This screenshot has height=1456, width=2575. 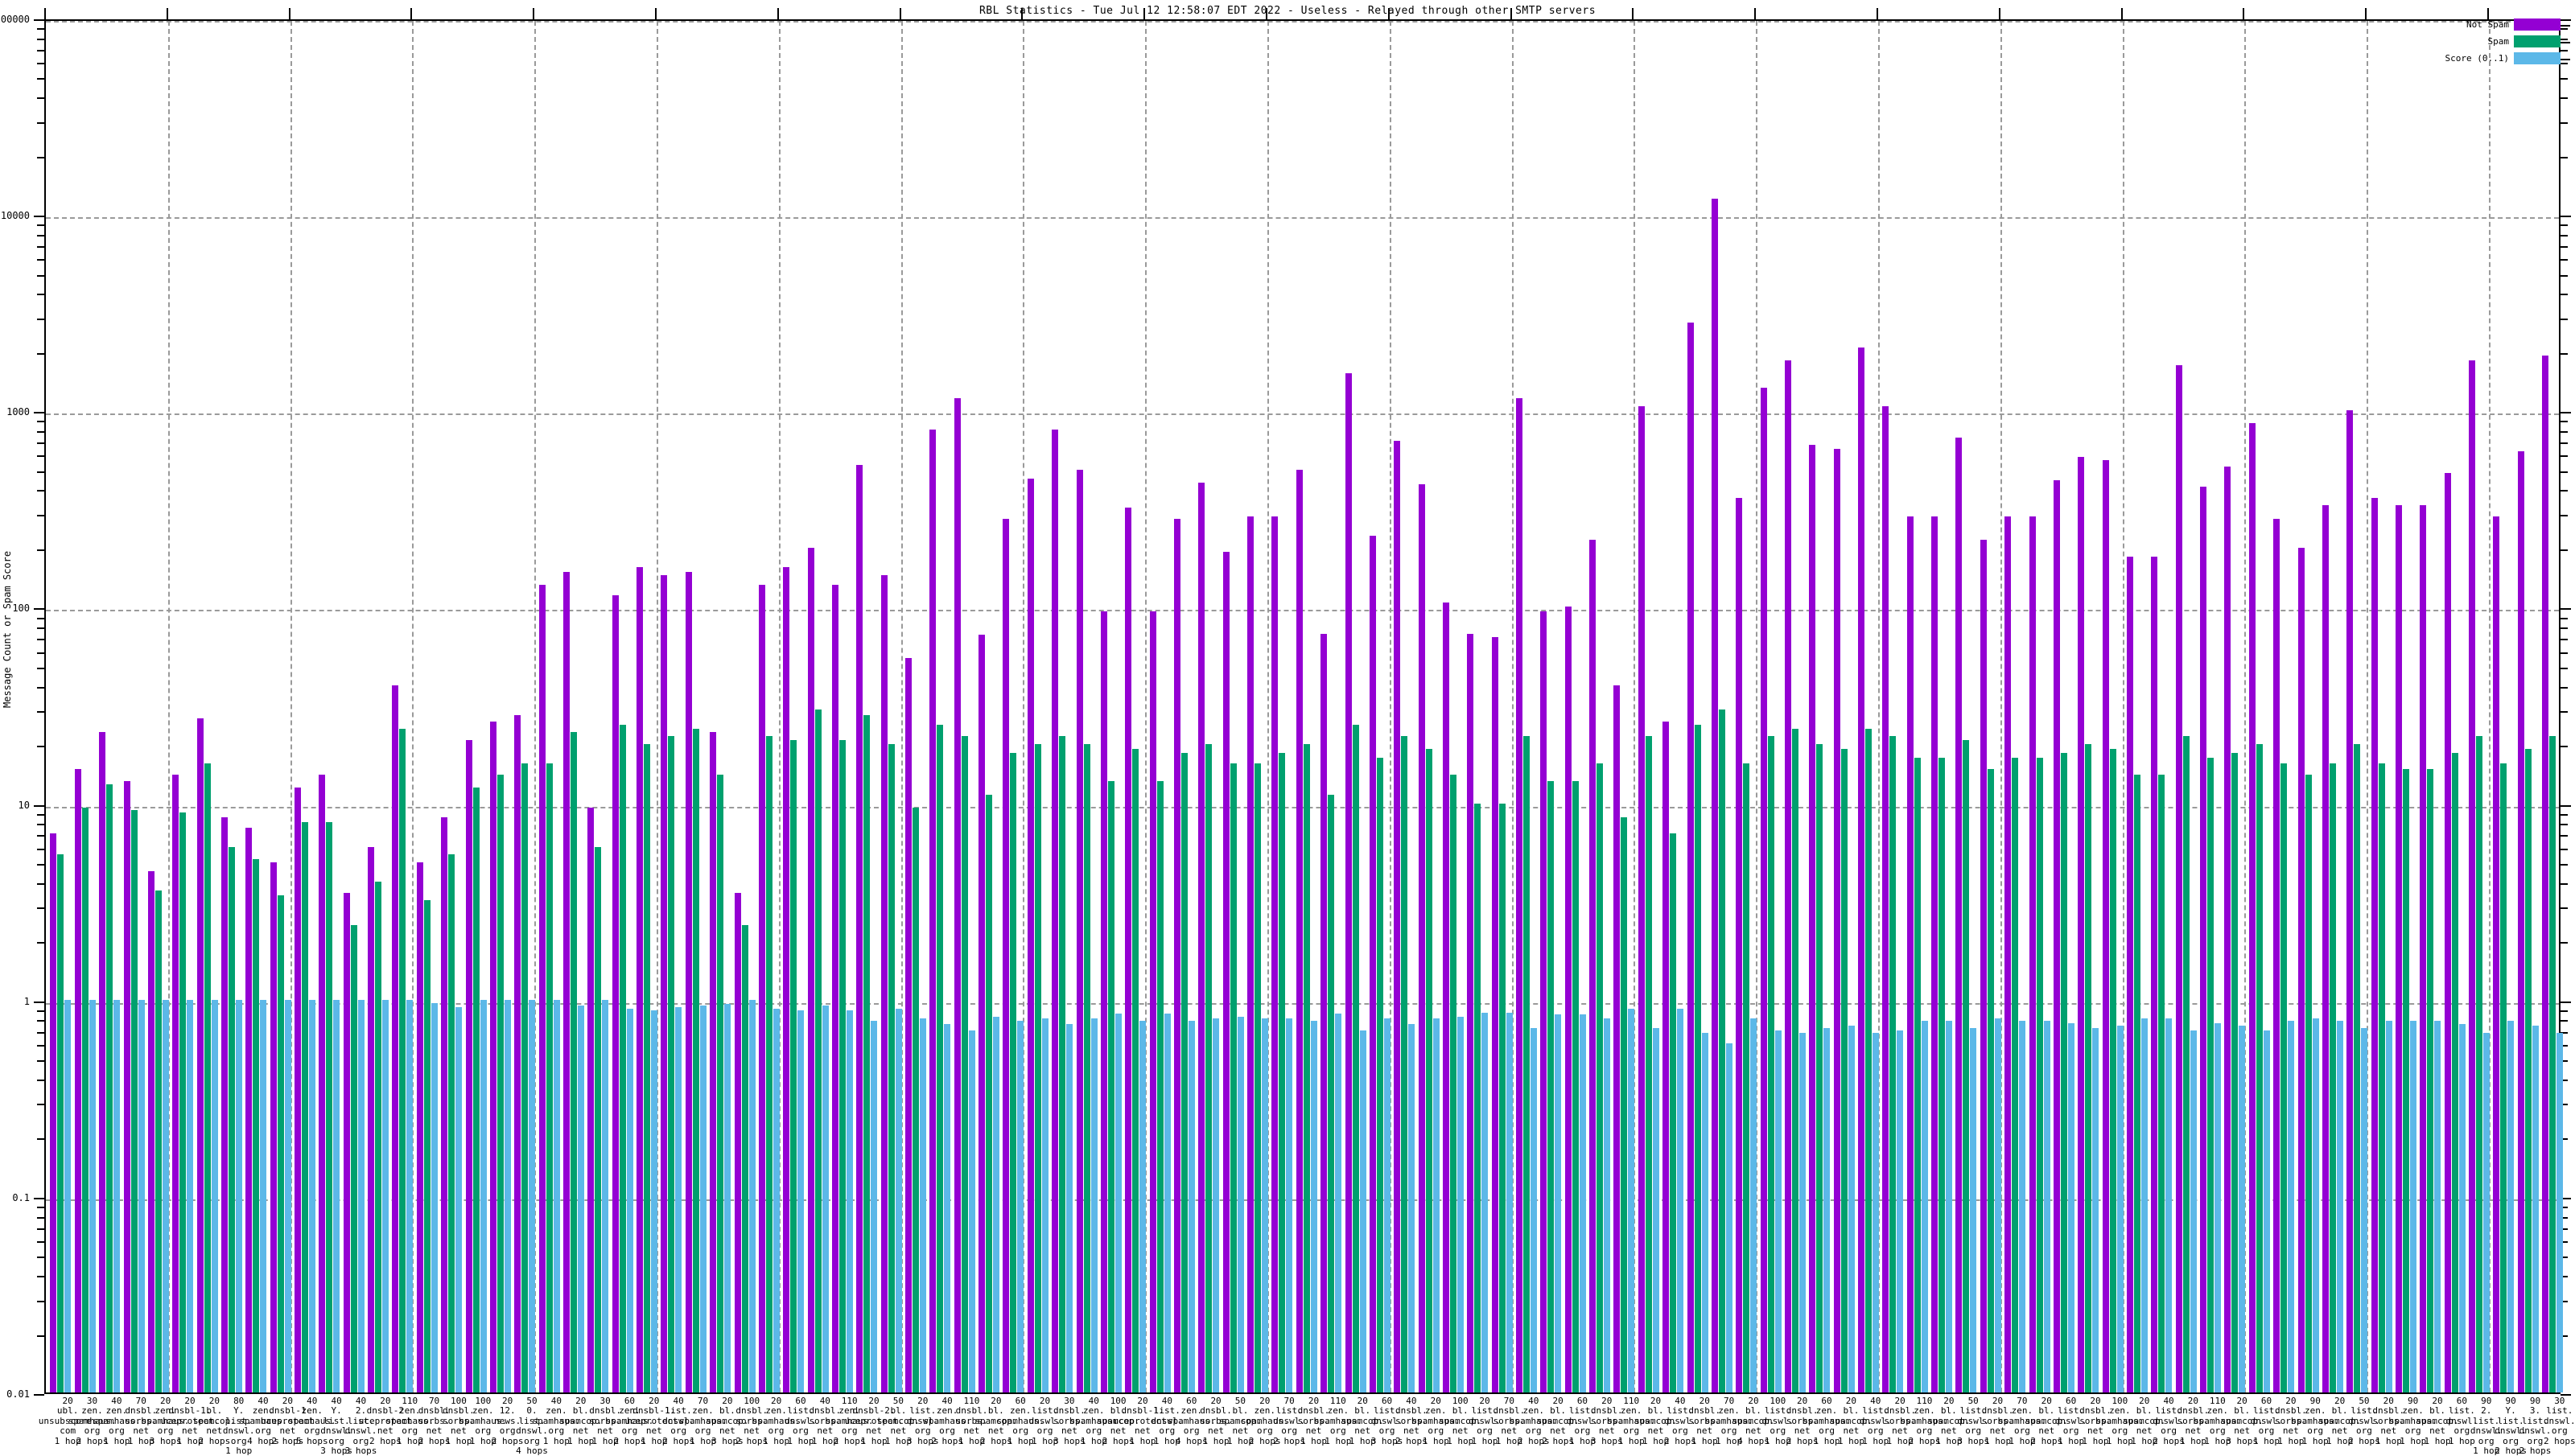 What do you see at coordinates (67, 1421) in the screenshot?
I see `x-tick-label: 20 ubl. unsubscore. com 1 hop` at bounding box center [67, 1421].